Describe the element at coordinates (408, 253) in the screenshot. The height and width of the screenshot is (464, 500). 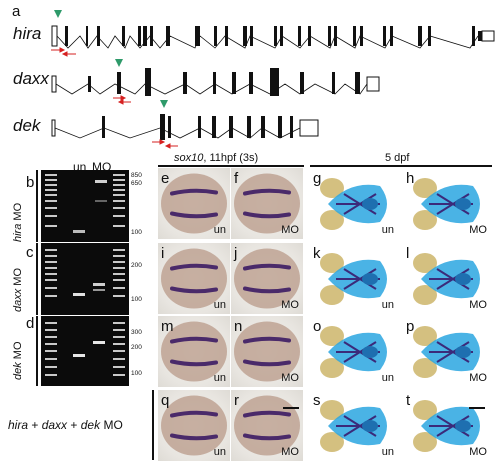
I see `panel-letter-l: l` at that location.